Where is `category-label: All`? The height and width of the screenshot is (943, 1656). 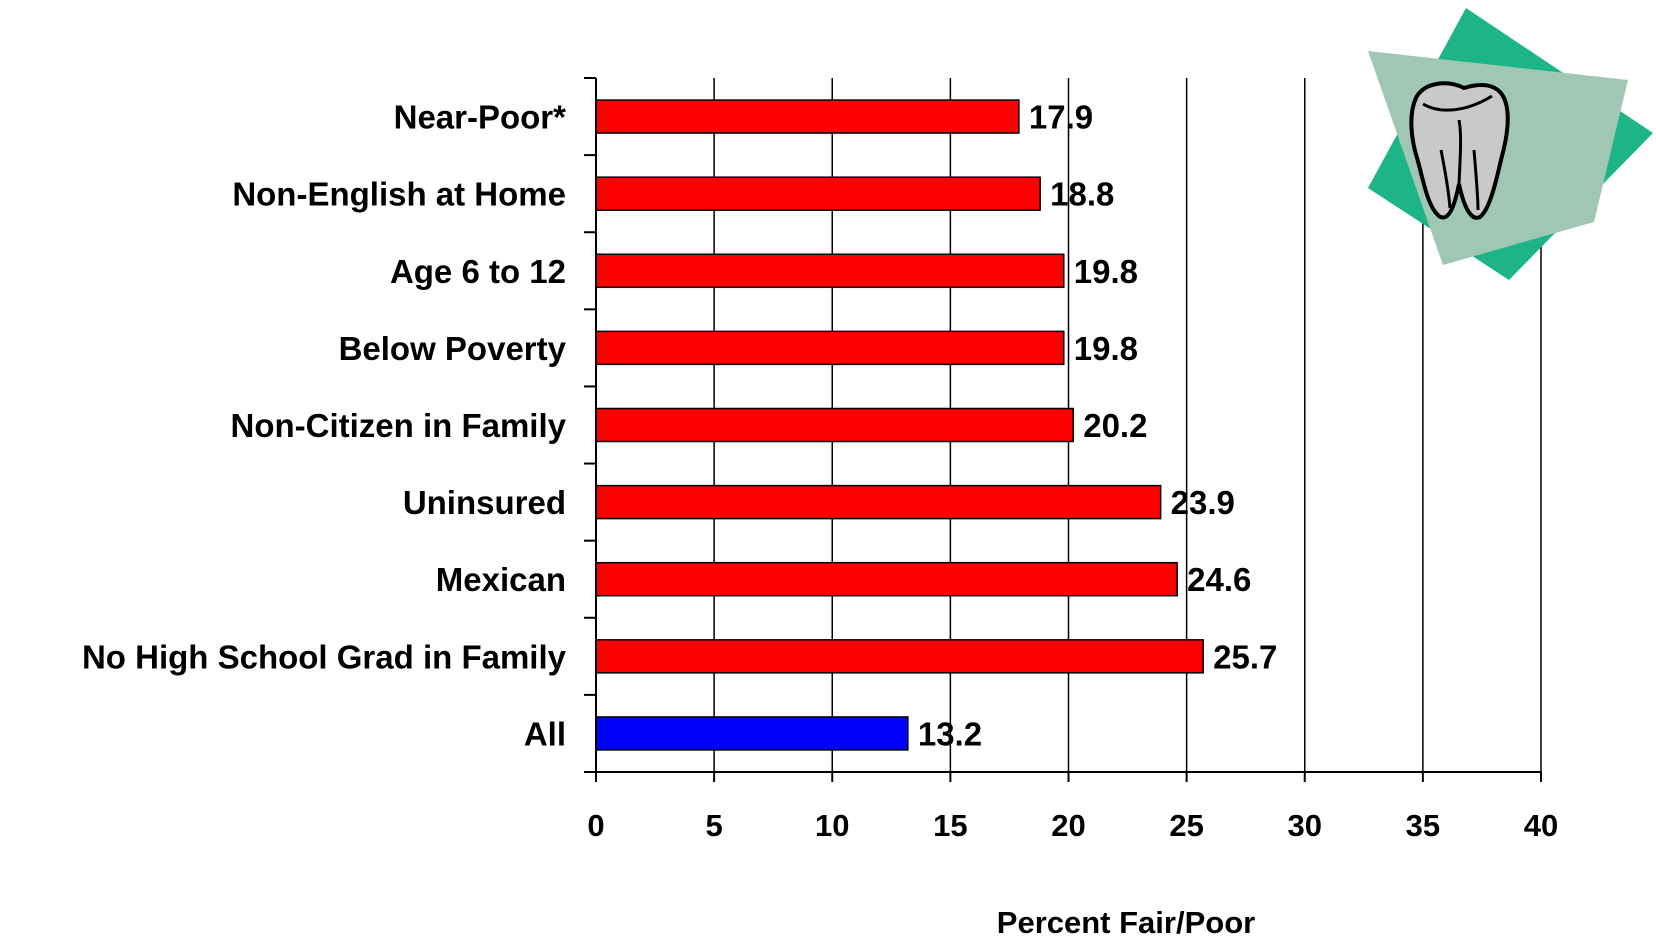
category-label: All is located at coordinates (545, 733).